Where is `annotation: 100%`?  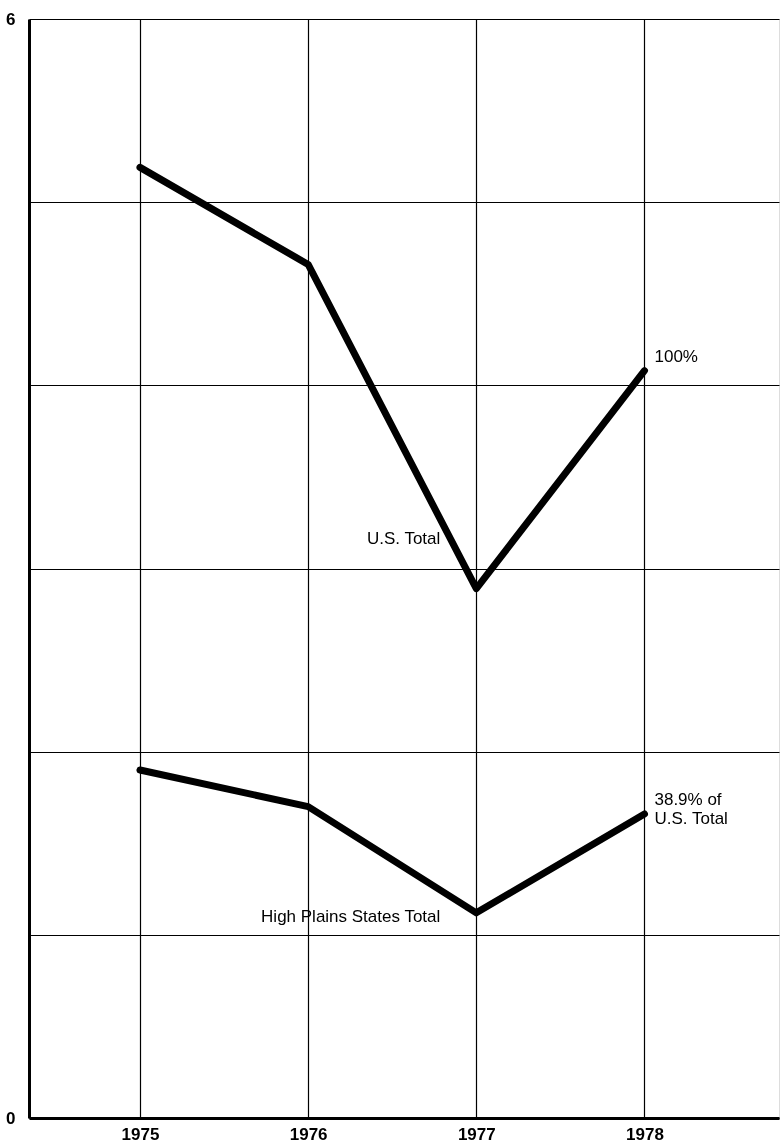
annotation: 100% is located at coordinates (676, 356).